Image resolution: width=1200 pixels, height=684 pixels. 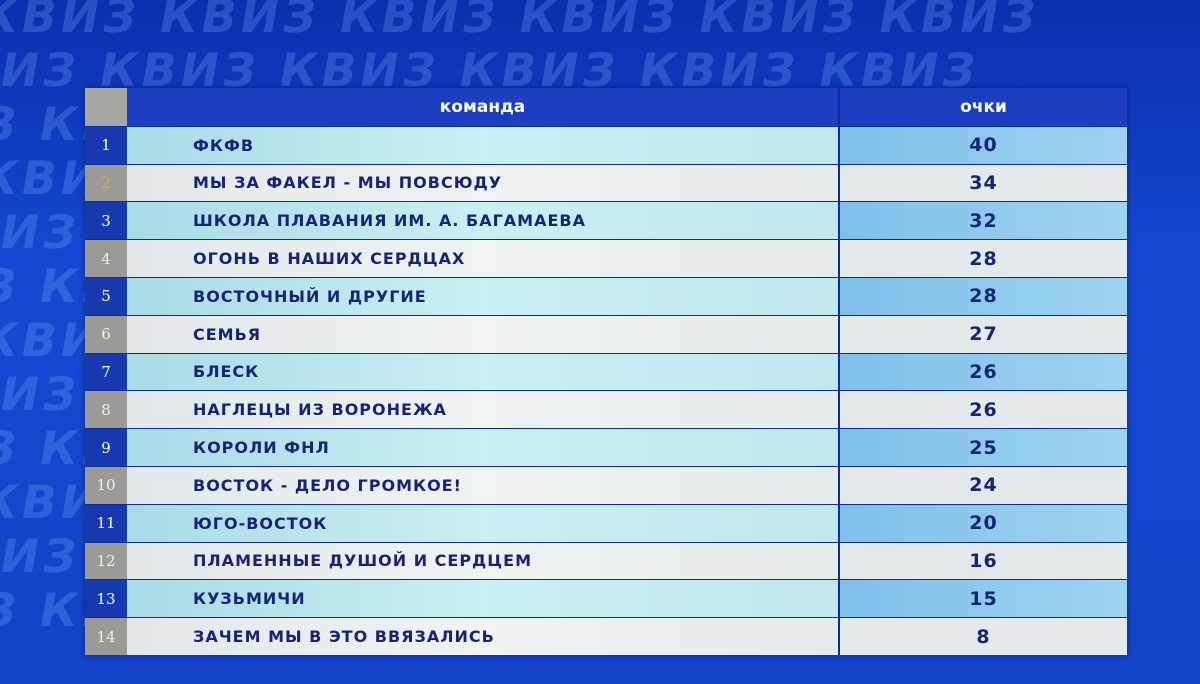 I want to click on rank-cell: 9, so click(x=106, y=447).